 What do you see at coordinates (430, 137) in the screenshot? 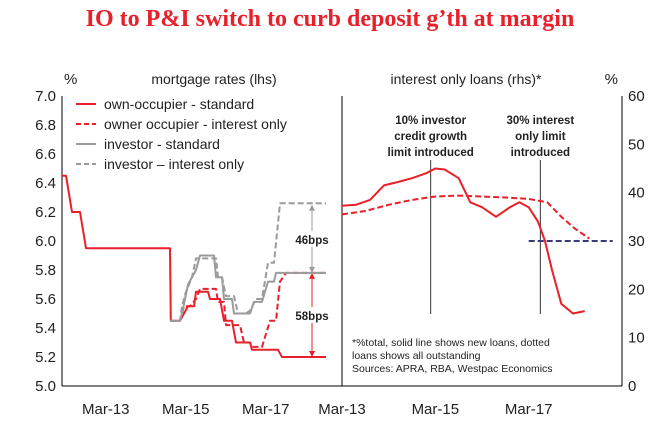
I see `policy-annotation-text: credit growth` at bounding box center [430, 137].